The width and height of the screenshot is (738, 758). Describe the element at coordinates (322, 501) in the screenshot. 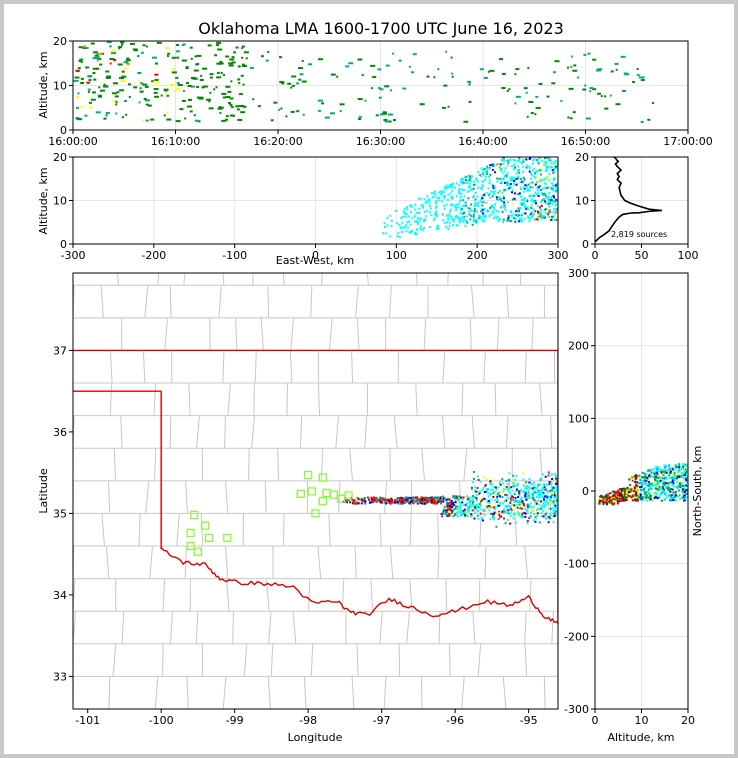

I see `lma-station-marker` at that location.